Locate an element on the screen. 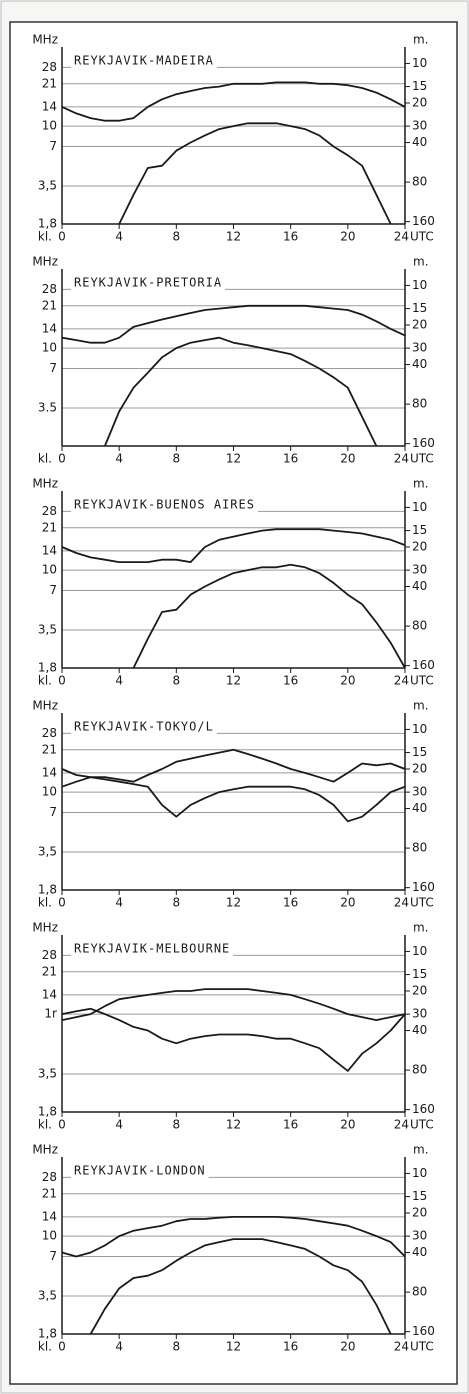 The width and height of the screenshot is (469, 1394). y-tick-label: 1r is located at coordinates (50, 1014).